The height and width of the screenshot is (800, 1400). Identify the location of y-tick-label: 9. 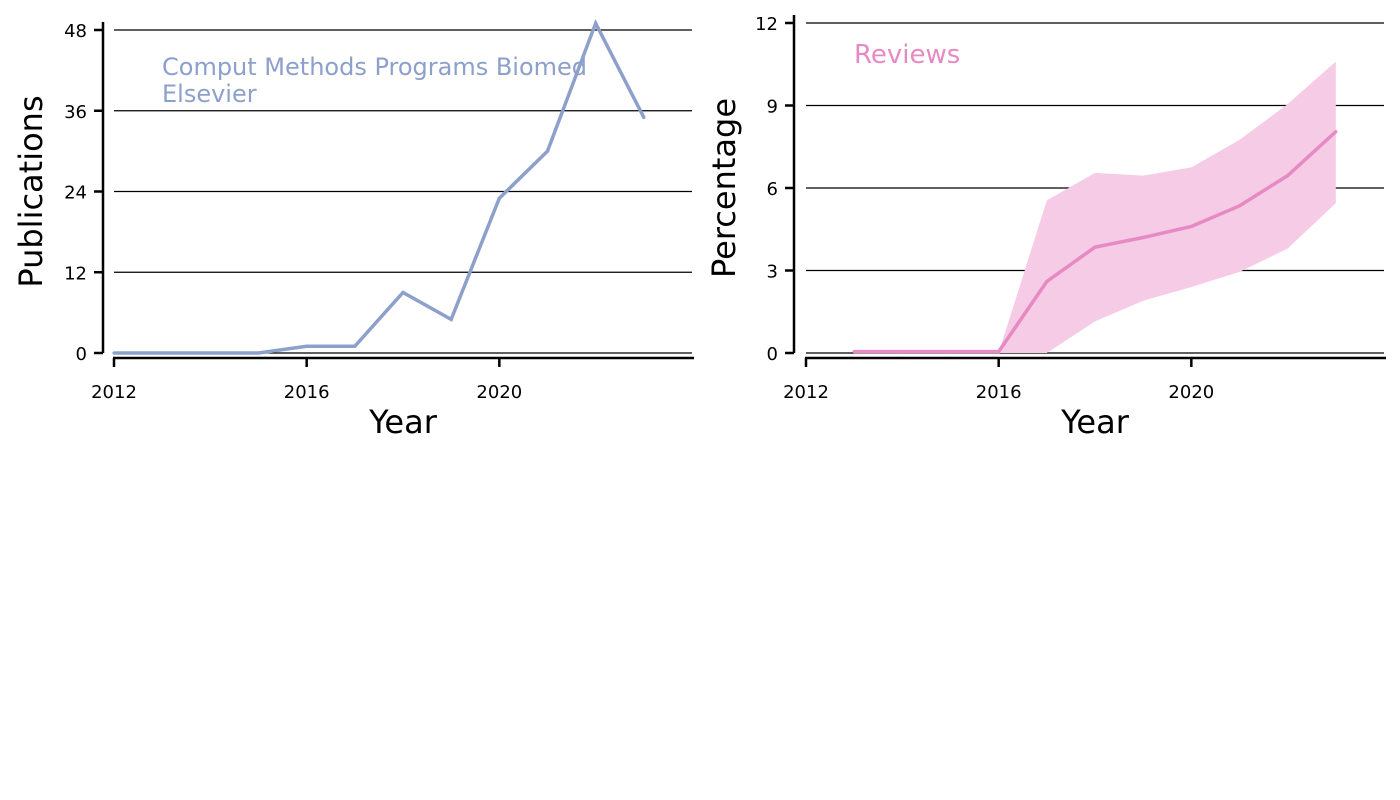
(772, 107).